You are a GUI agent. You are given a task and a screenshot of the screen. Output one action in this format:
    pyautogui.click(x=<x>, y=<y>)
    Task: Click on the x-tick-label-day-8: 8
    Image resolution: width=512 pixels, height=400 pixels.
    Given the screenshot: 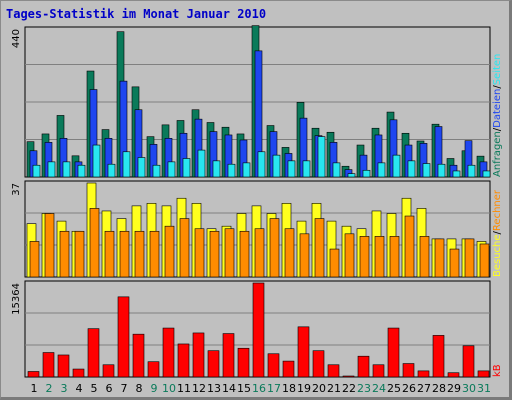 What is the action you would take?
    pyautogui.click(x=139, y=388)
    